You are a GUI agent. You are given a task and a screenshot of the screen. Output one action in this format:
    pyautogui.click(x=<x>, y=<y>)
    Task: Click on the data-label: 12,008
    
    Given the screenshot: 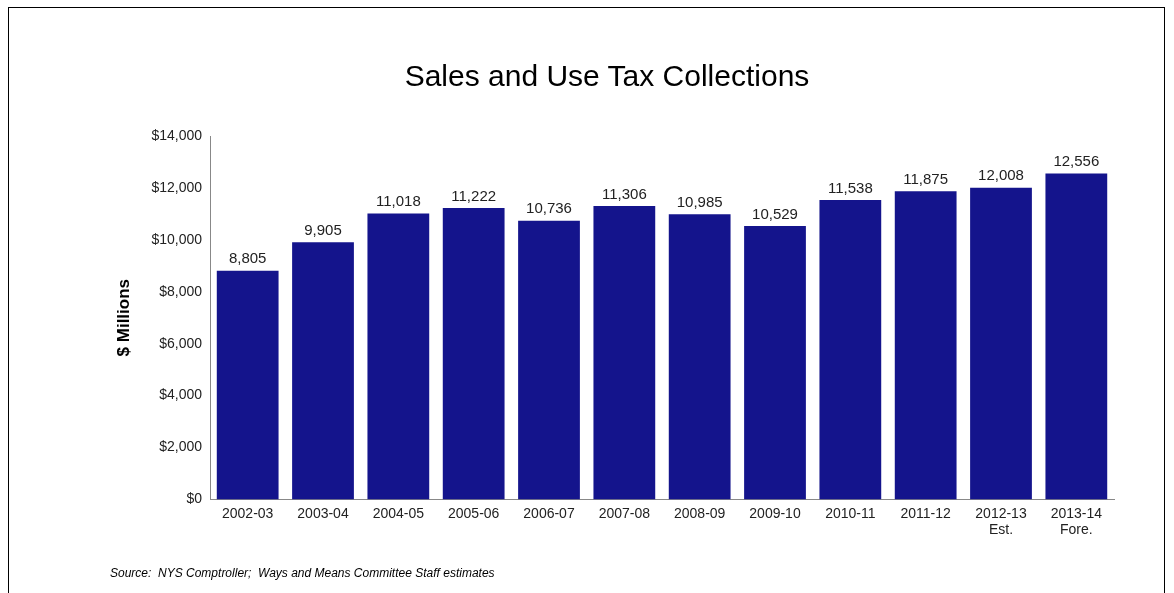 What is the action you would take?
    pyautogui.click(x=1001, y=175)
    